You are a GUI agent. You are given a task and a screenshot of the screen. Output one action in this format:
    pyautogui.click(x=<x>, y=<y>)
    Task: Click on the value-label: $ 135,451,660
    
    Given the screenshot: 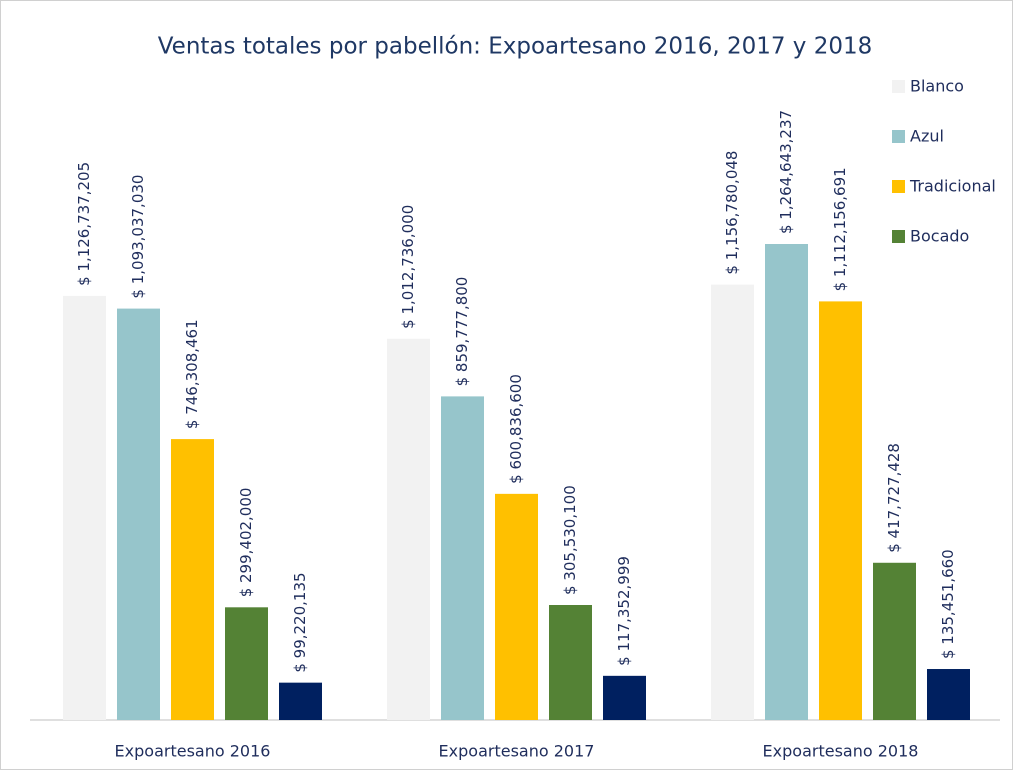 What is the action you would take?
    pyautogui.click(x=948, y=604)
    